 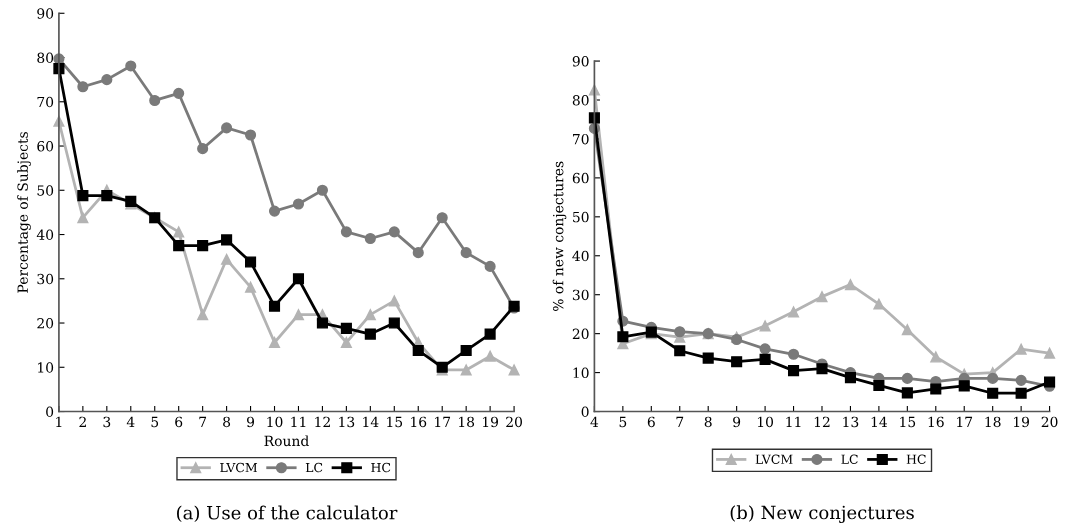 I want to click on y-axis-title: Percentage of Subjects, so click(x=24, y=212).